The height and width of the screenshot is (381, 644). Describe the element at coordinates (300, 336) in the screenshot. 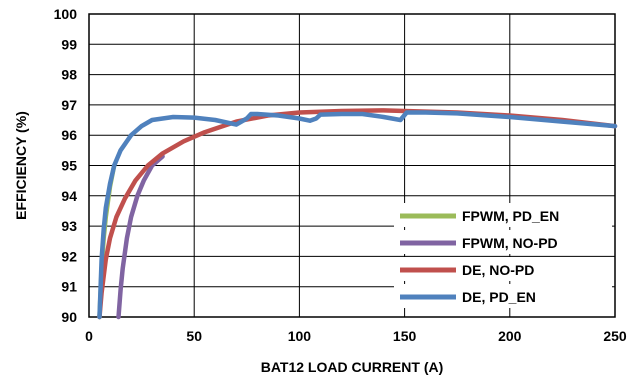

I see `x-tick-label: 100` at that location.